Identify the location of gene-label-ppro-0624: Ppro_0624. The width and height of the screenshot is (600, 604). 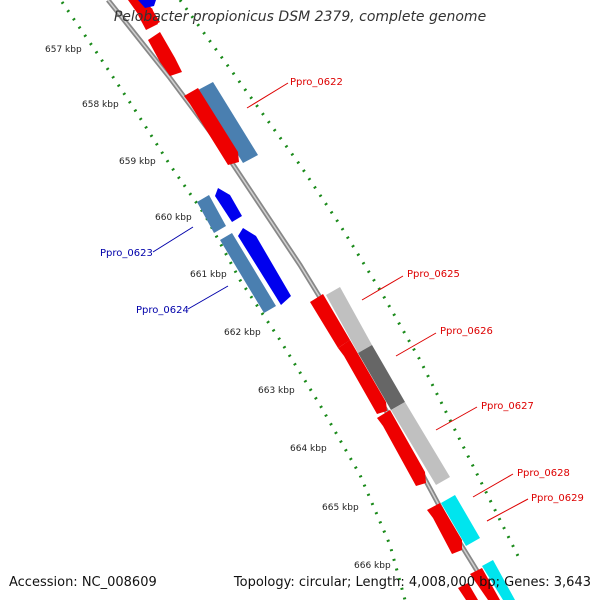
(162, 310).